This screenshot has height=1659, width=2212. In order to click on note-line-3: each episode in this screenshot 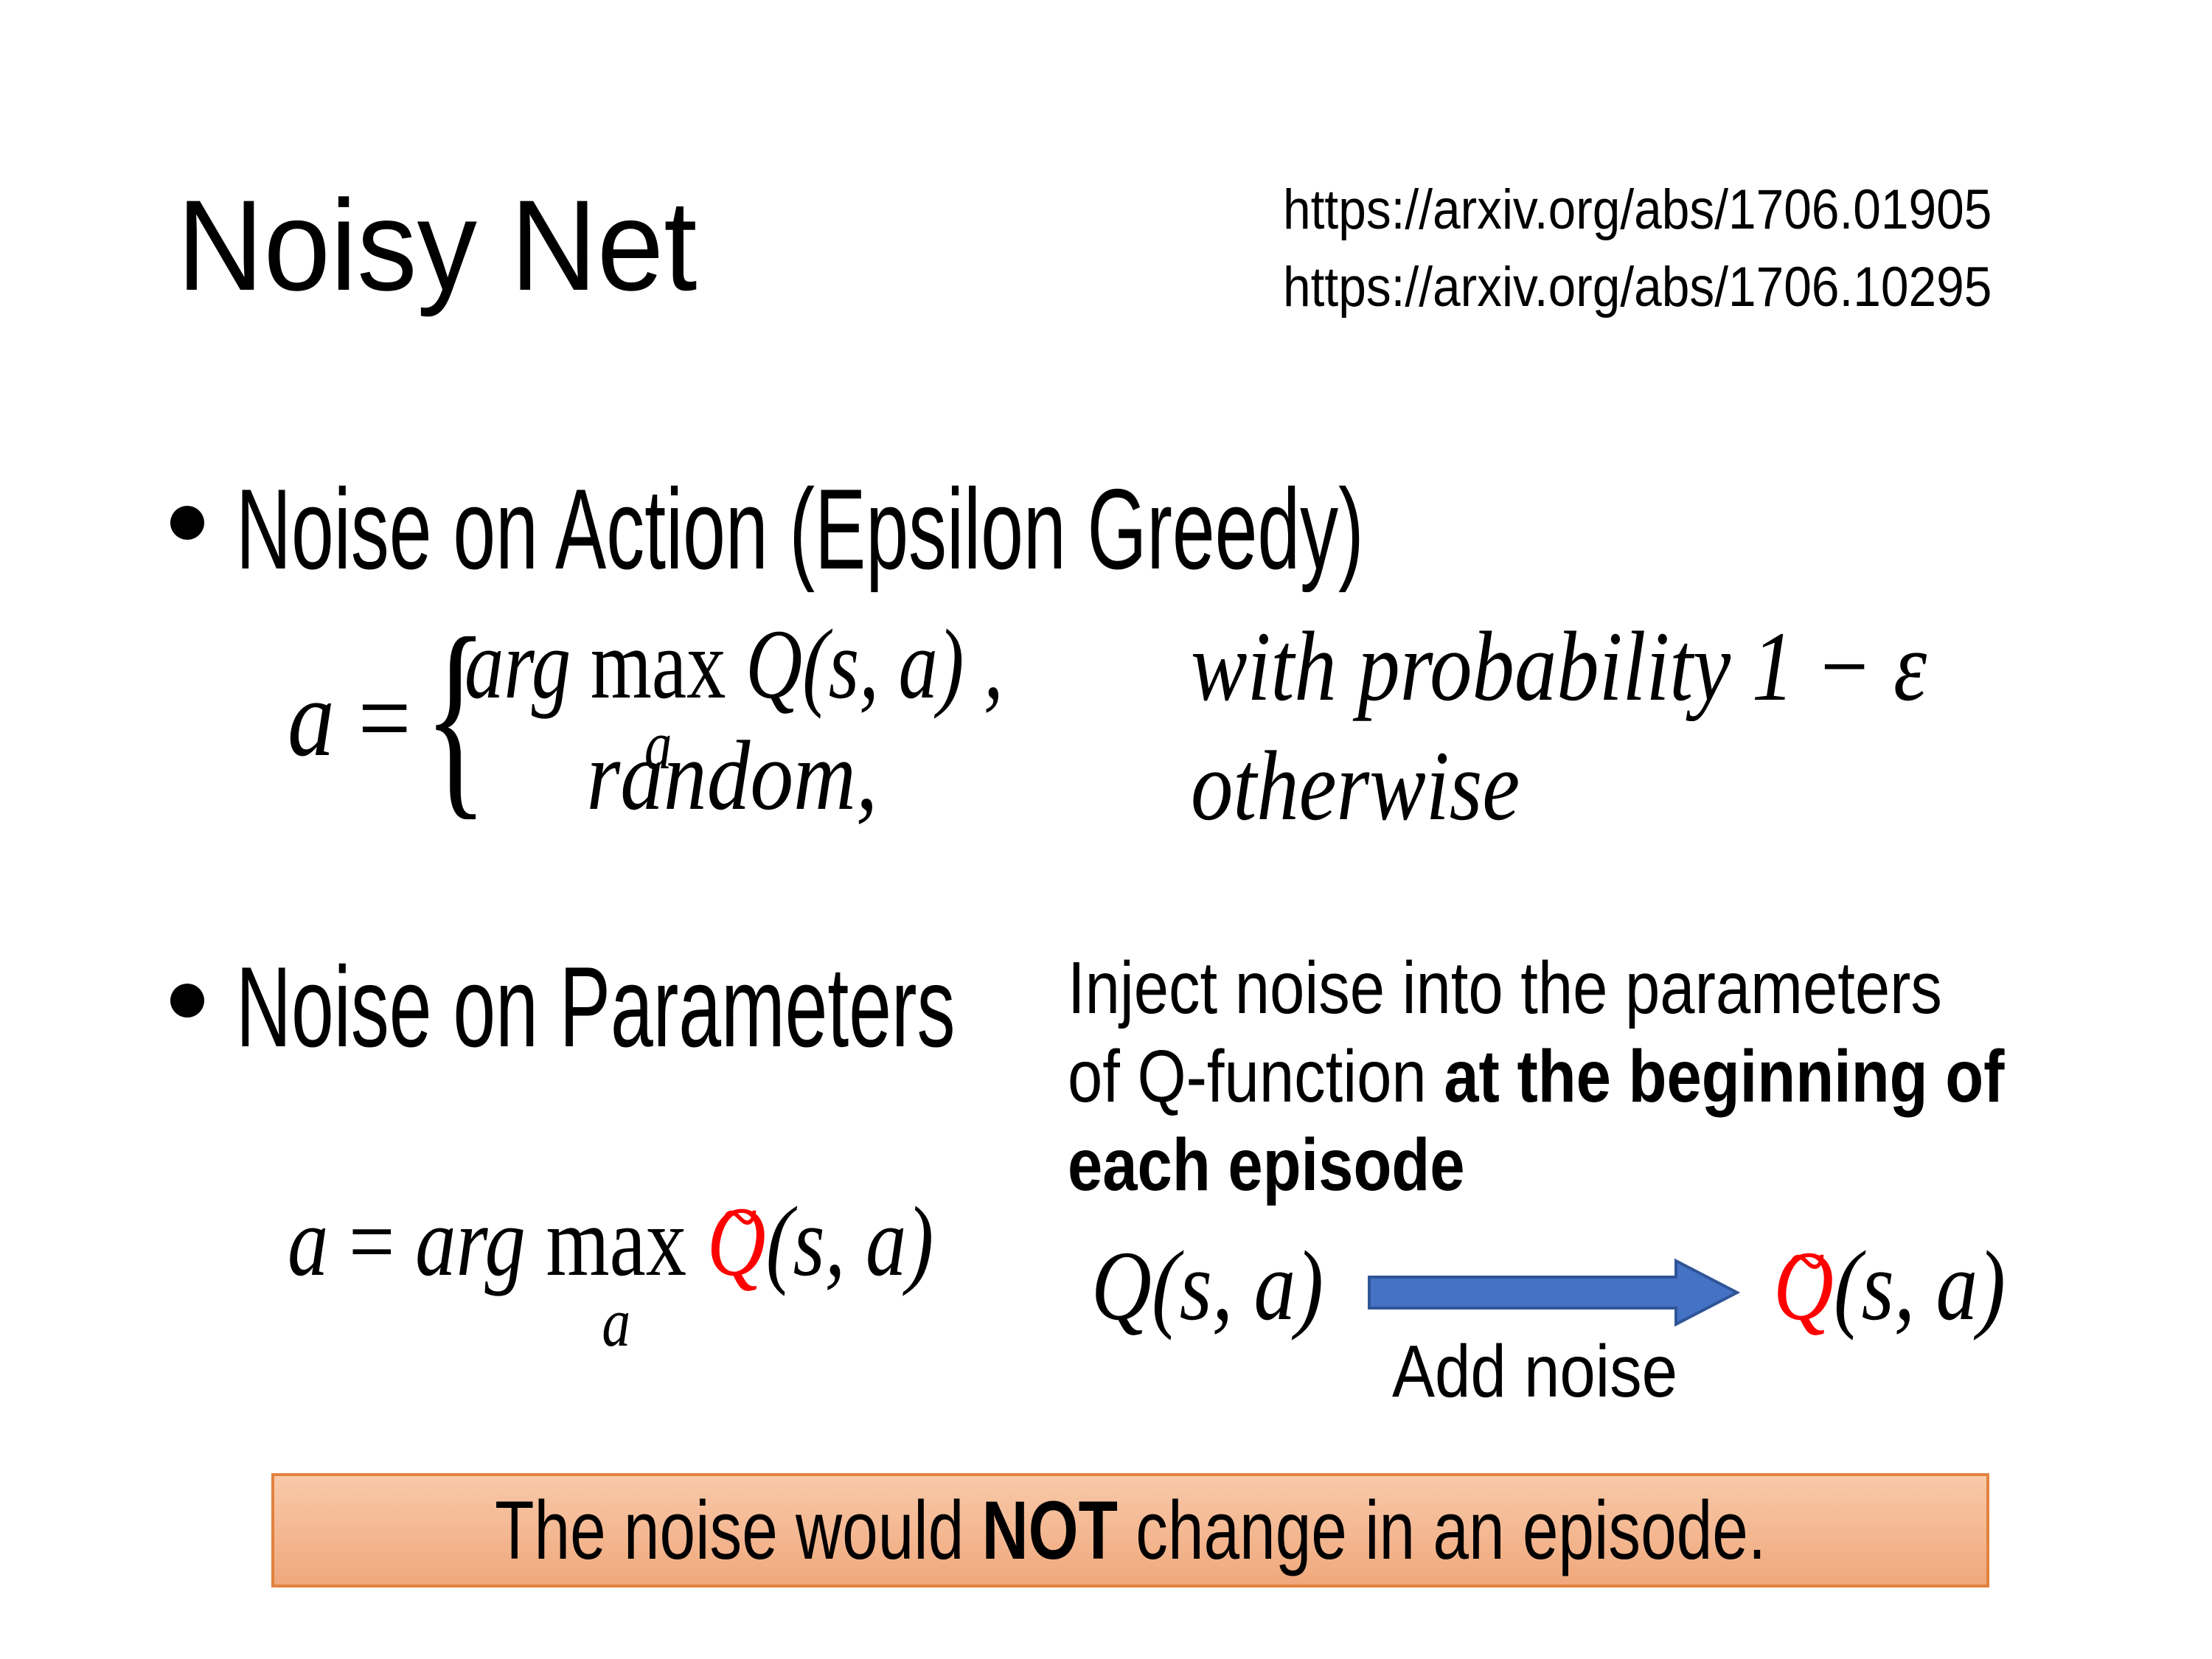, I will do `click(1266, 1165)`.